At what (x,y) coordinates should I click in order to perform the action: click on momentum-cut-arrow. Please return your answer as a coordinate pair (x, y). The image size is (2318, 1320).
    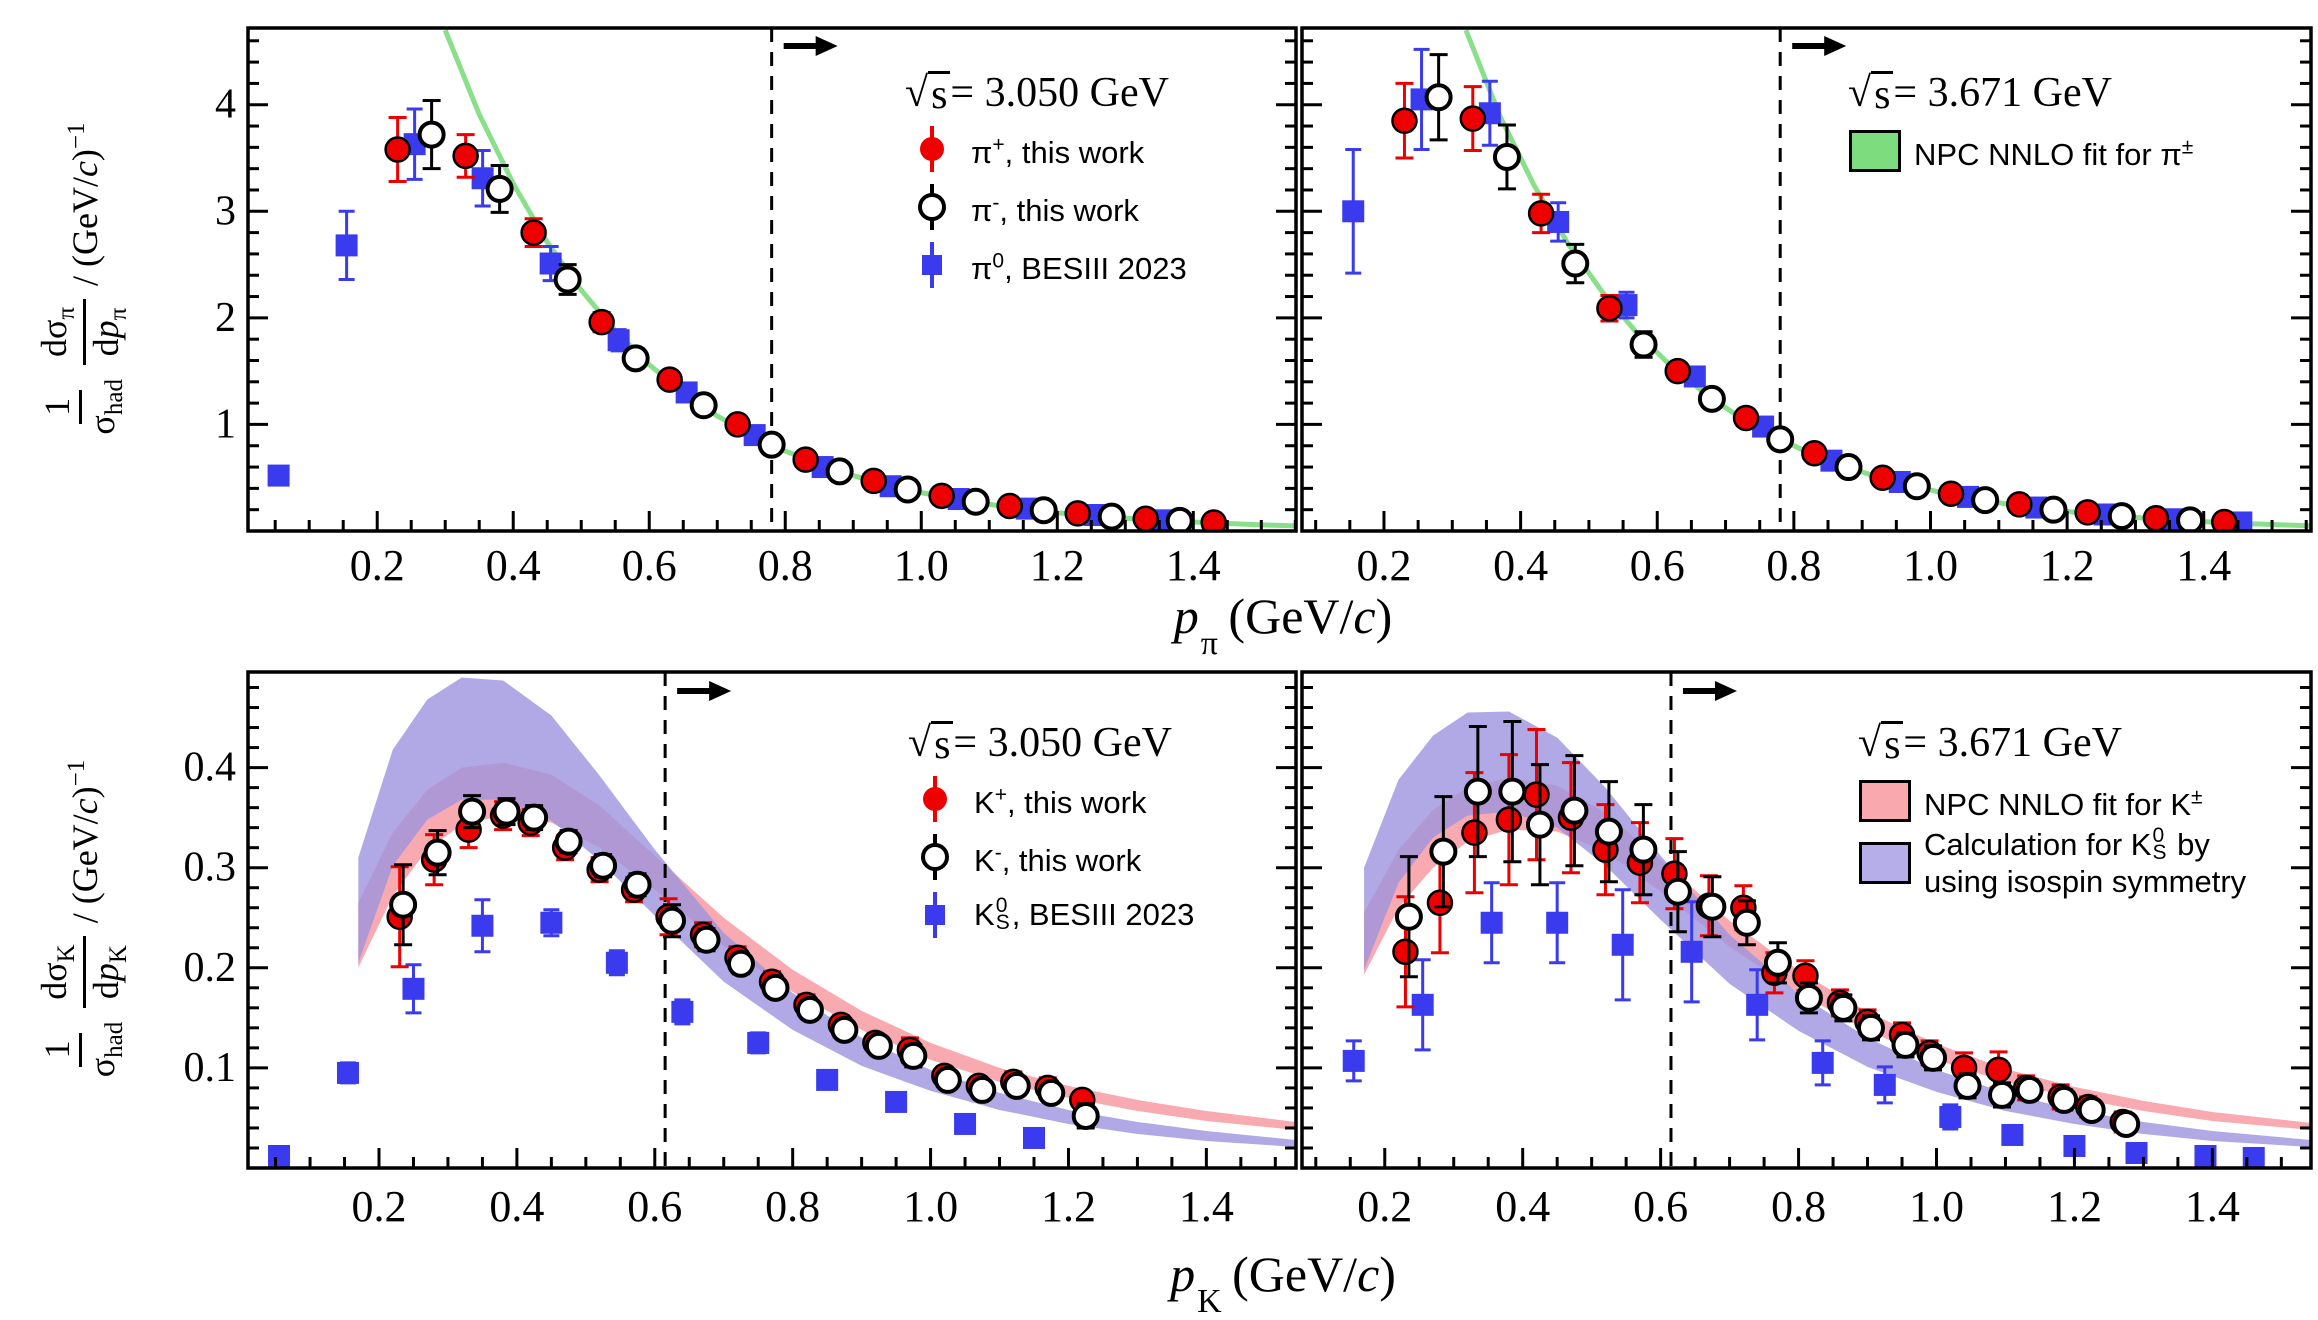
    Looking at the image, I should click on (1709, 691).